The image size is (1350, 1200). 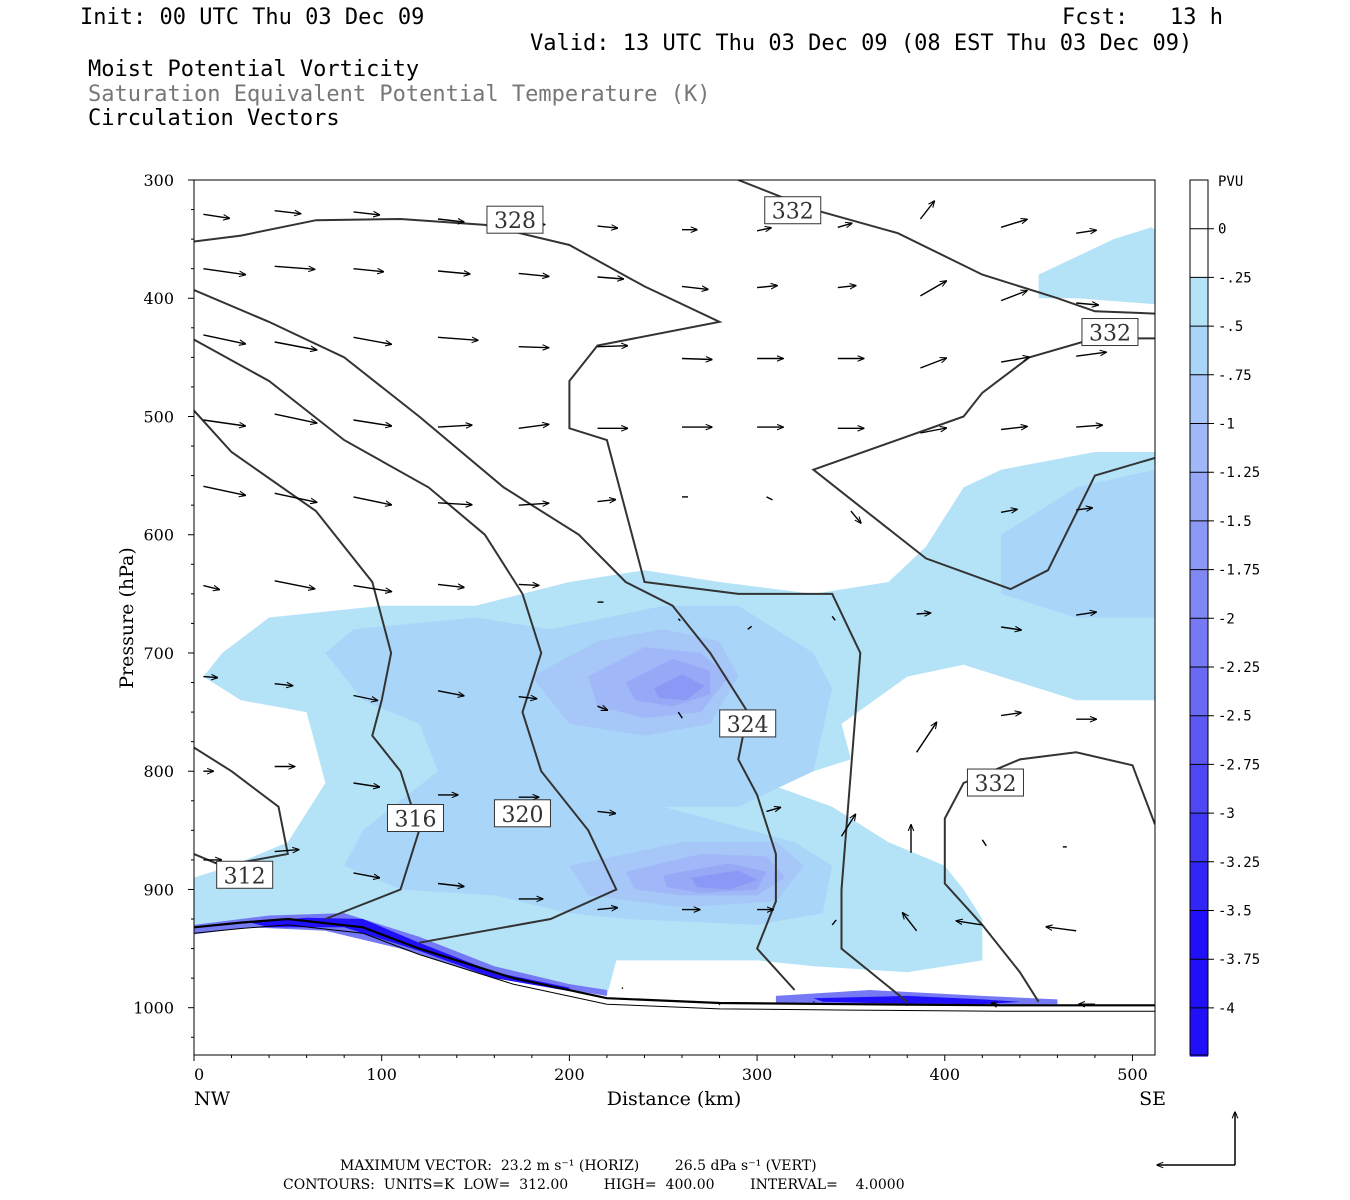 I want to click on x-end-label-right: SE, so click(x=1152, y=1099).